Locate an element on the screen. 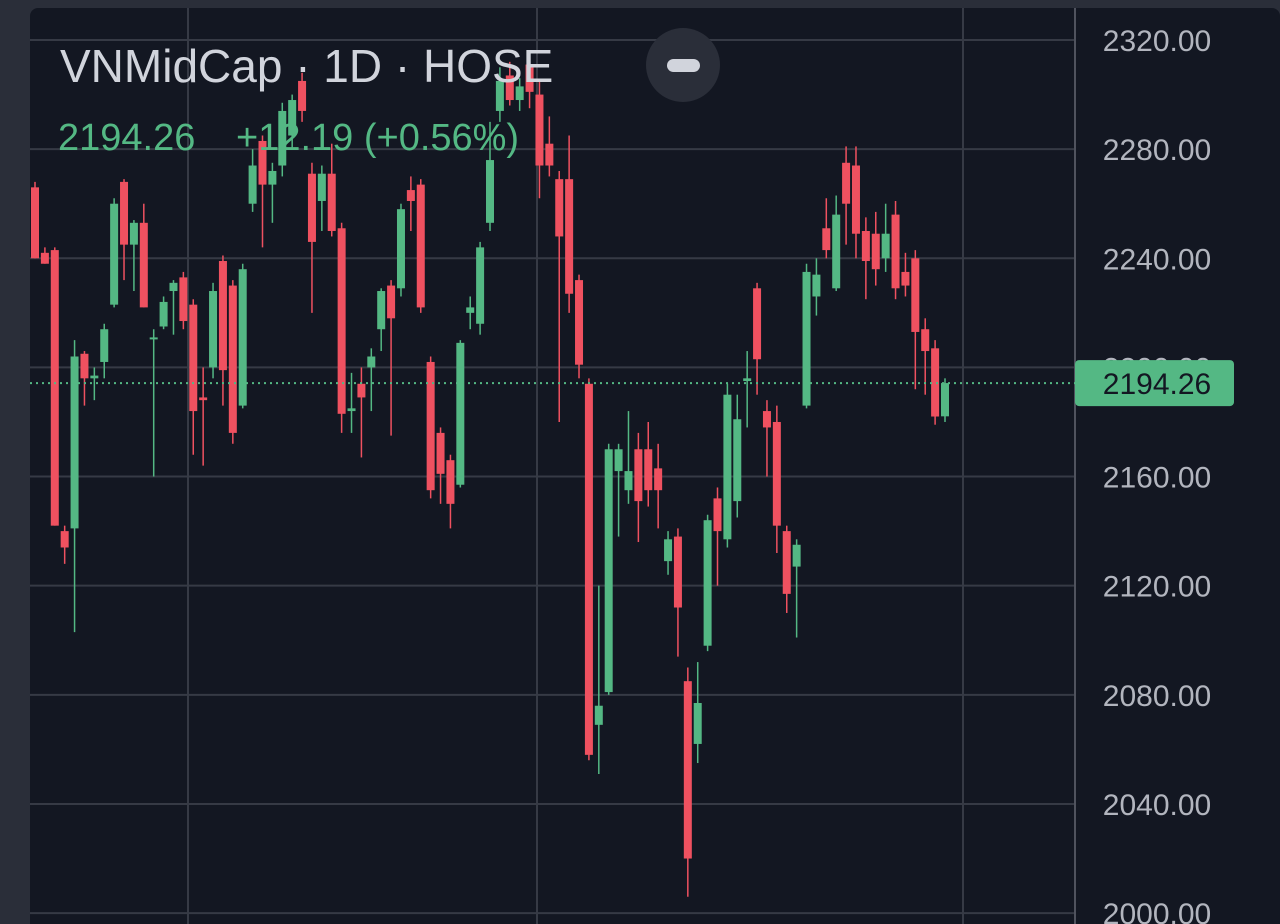 Image resolution: width=1280 pixels, height=924 pixels. y-tick-label: 2240.00 is located at coordinates (1157, 259).